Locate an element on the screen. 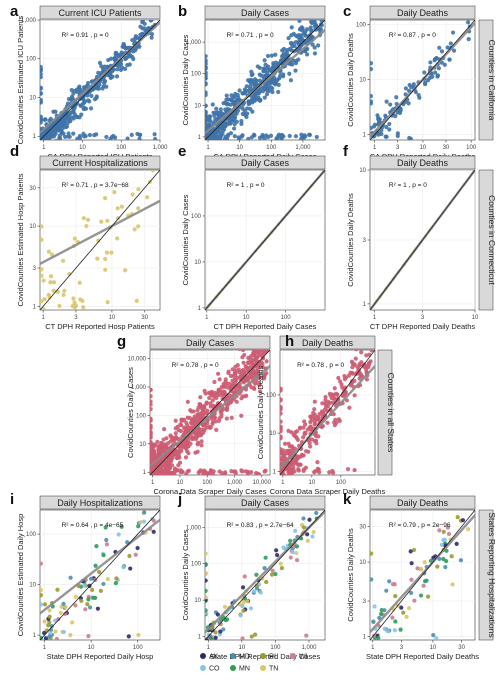 This screenshot has width=502, height=685. legend-label: CO is located at coordinates (214, 669).